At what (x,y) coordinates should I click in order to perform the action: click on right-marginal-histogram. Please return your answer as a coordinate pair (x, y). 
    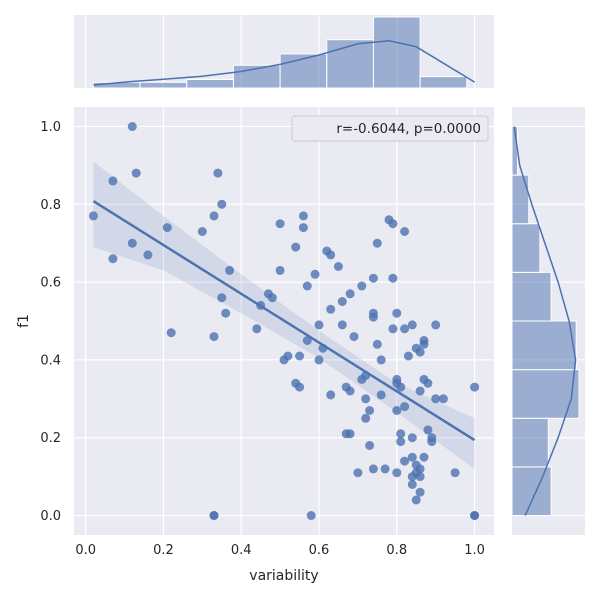
    Looking at the image, I should click on (545, 321).